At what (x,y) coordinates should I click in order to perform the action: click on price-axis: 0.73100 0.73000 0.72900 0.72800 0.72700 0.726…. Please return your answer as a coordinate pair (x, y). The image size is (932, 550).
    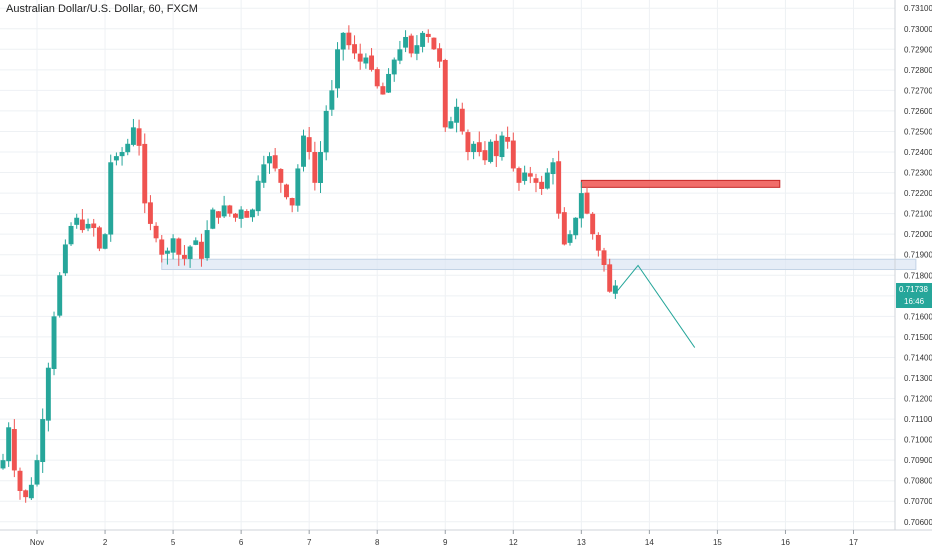
    Looking at the image, I should click on (918, 265).